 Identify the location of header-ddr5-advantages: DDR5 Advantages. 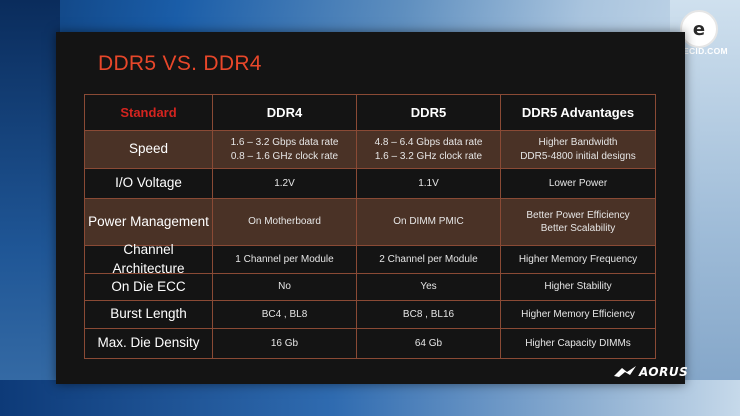
(578, 113).